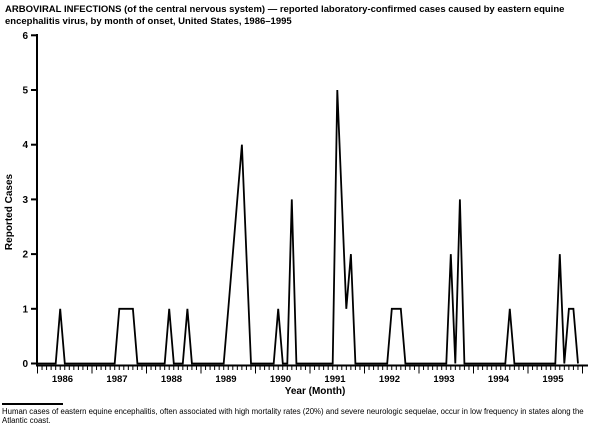 The width and height of the screenshot is (604, 429). I want to click on y-tick-label: 2, so click(25, 255).